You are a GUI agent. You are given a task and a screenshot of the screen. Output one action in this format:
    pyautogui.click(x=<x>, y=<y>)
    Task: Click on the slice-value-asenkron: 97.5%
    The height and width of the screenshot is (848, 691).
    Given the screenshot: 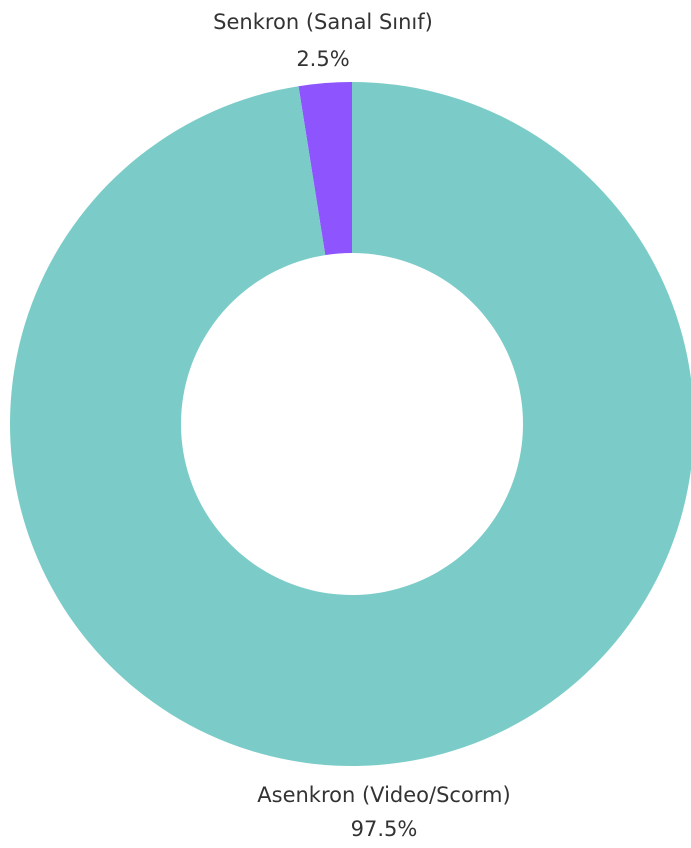 What is the action you would take?
    pyautogui.click(x=384, y=829)
    